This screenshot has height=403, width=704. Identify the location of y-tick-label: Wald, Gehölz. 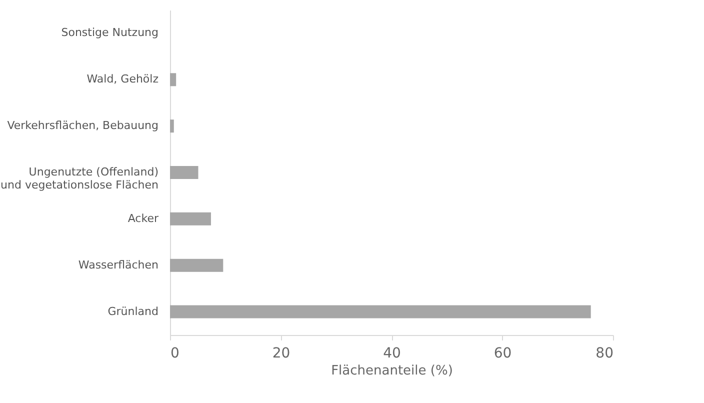
(122, 79).